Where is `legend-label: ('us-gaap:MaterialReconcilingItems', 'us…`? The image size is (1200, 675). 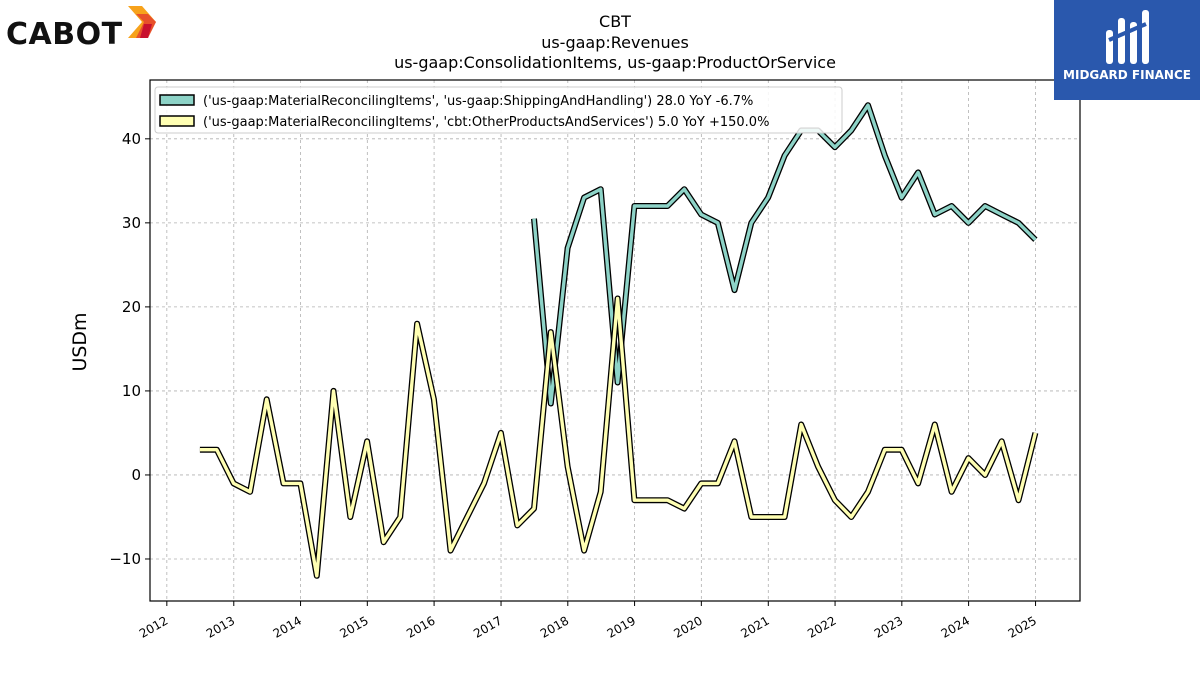
legend-label: ('us-gaap:MaterialReconcilingItems', 'us… is located at coordinates (478, 101).